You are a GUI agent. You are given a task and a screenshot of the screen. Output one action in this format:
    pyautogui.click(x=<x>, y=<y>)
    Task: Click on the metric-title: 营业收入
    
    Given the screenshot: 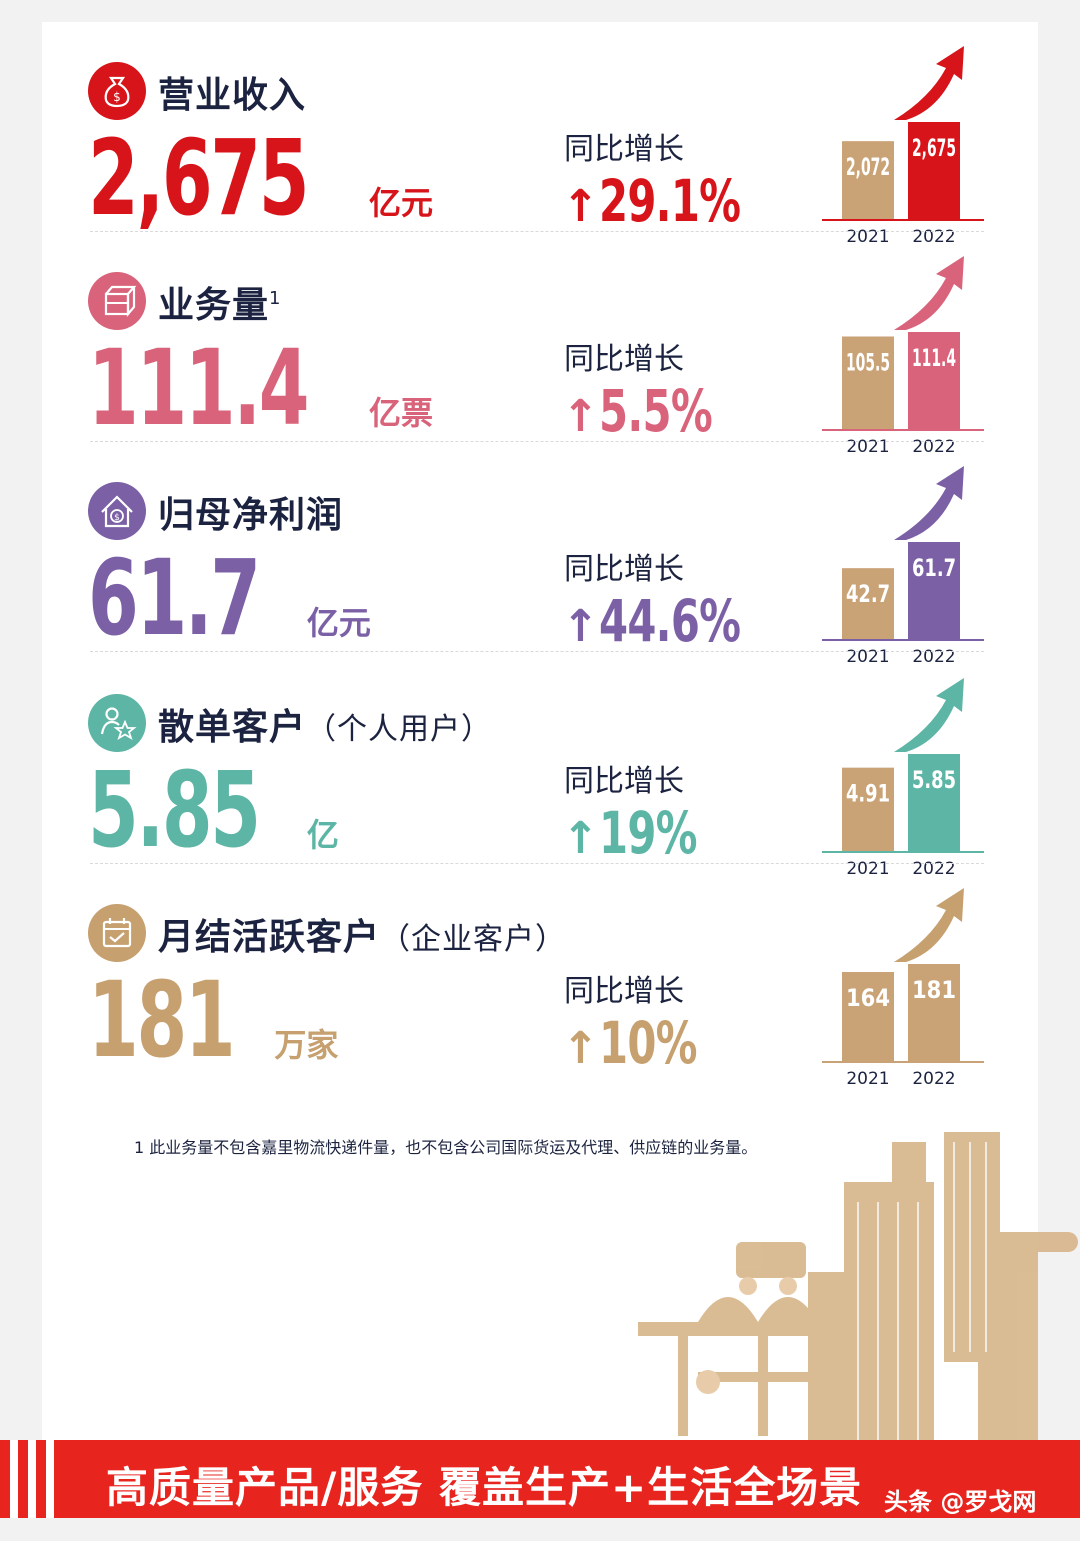 What is the action you would take?
    pyautogui.click(x=232, y=92)
    